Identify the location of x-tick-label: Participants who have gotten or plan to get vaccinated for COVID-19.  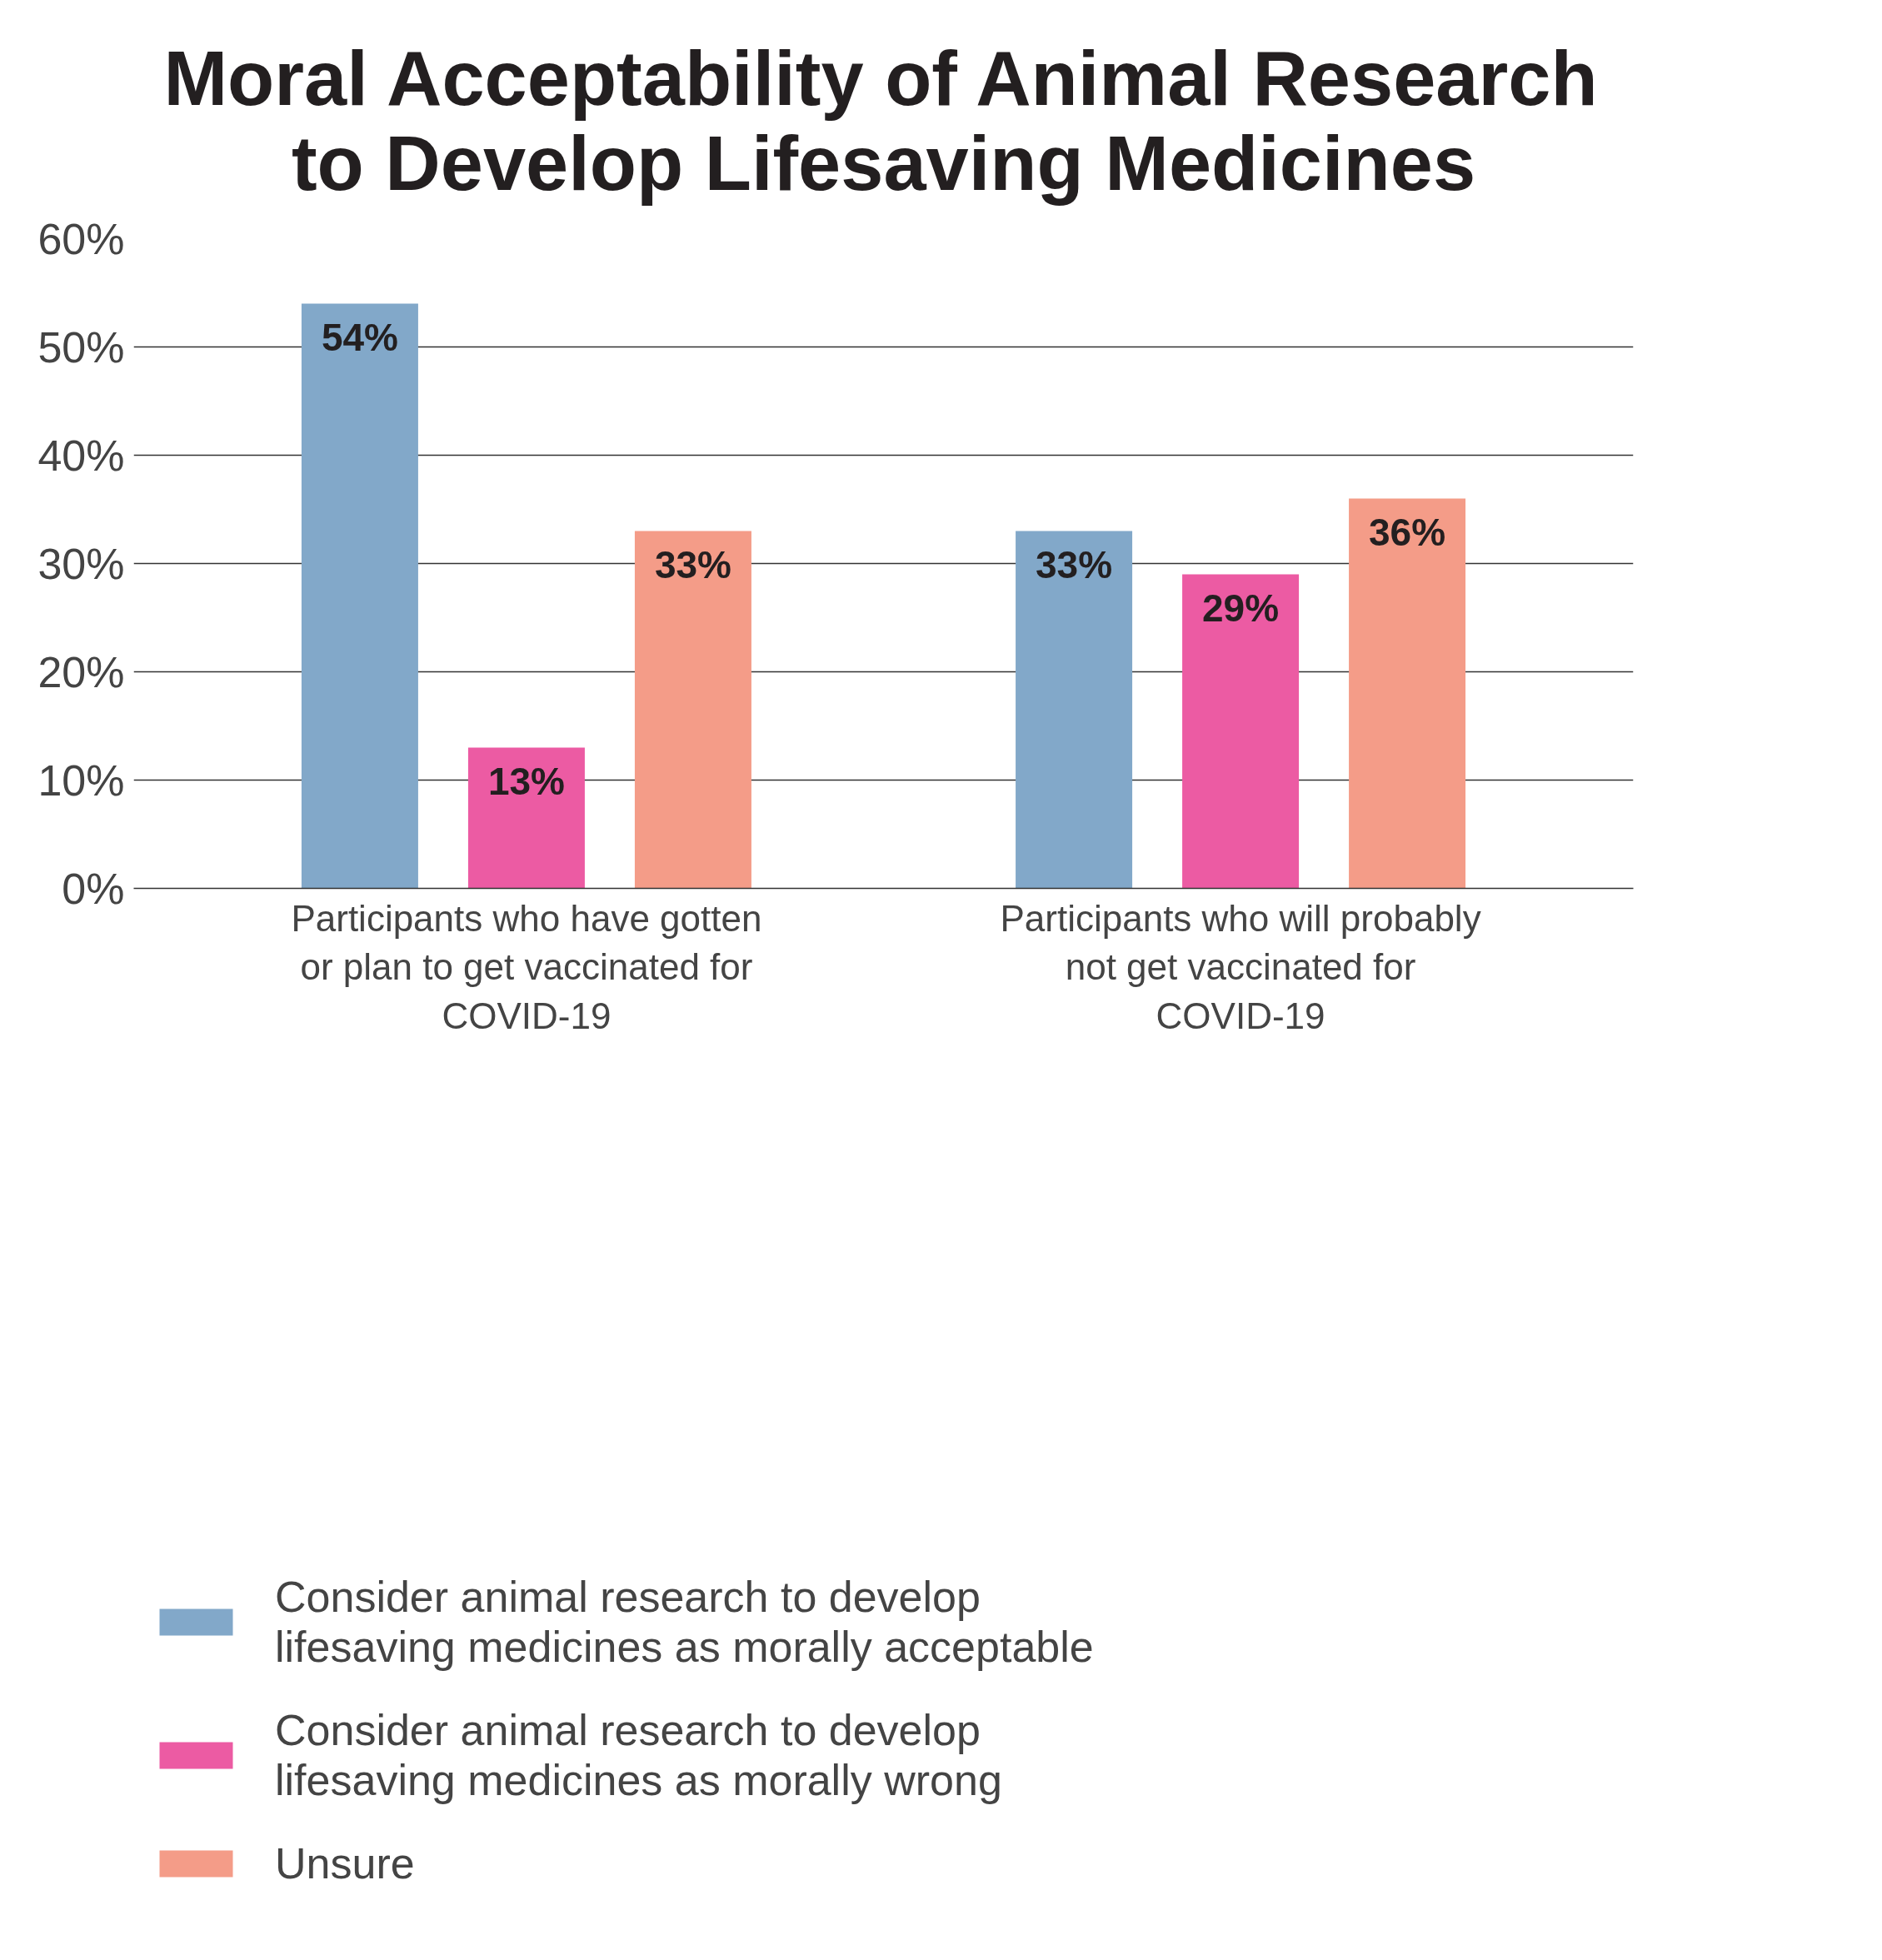
(526, 967).